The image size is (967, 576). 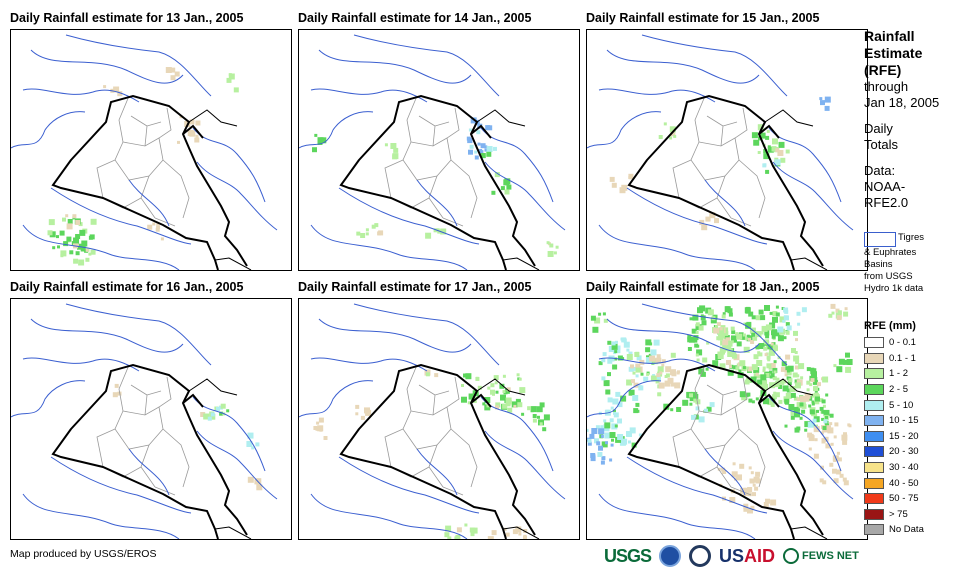 I want to click on legend-label: 5 - 10, so click(x=901, y=405).